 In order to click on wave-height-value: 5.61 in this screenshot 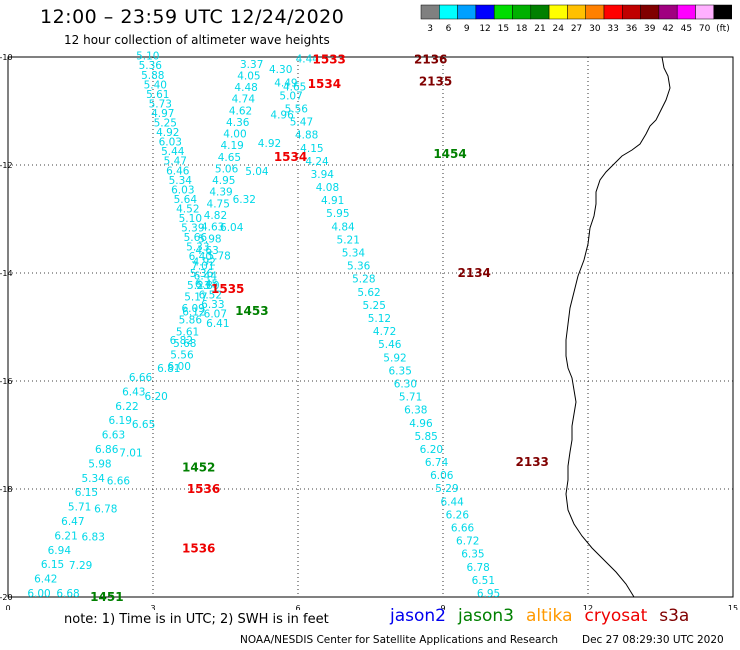, I will do `click(187, 332)`.